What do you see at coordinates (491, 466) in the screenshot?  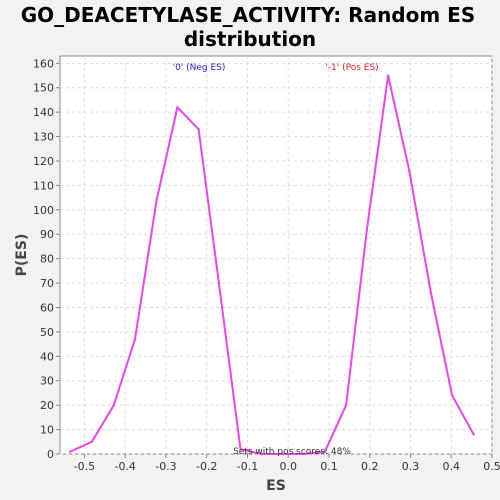 I see `x-tick-label-10: 0.5` at bounding box center [491, 466].